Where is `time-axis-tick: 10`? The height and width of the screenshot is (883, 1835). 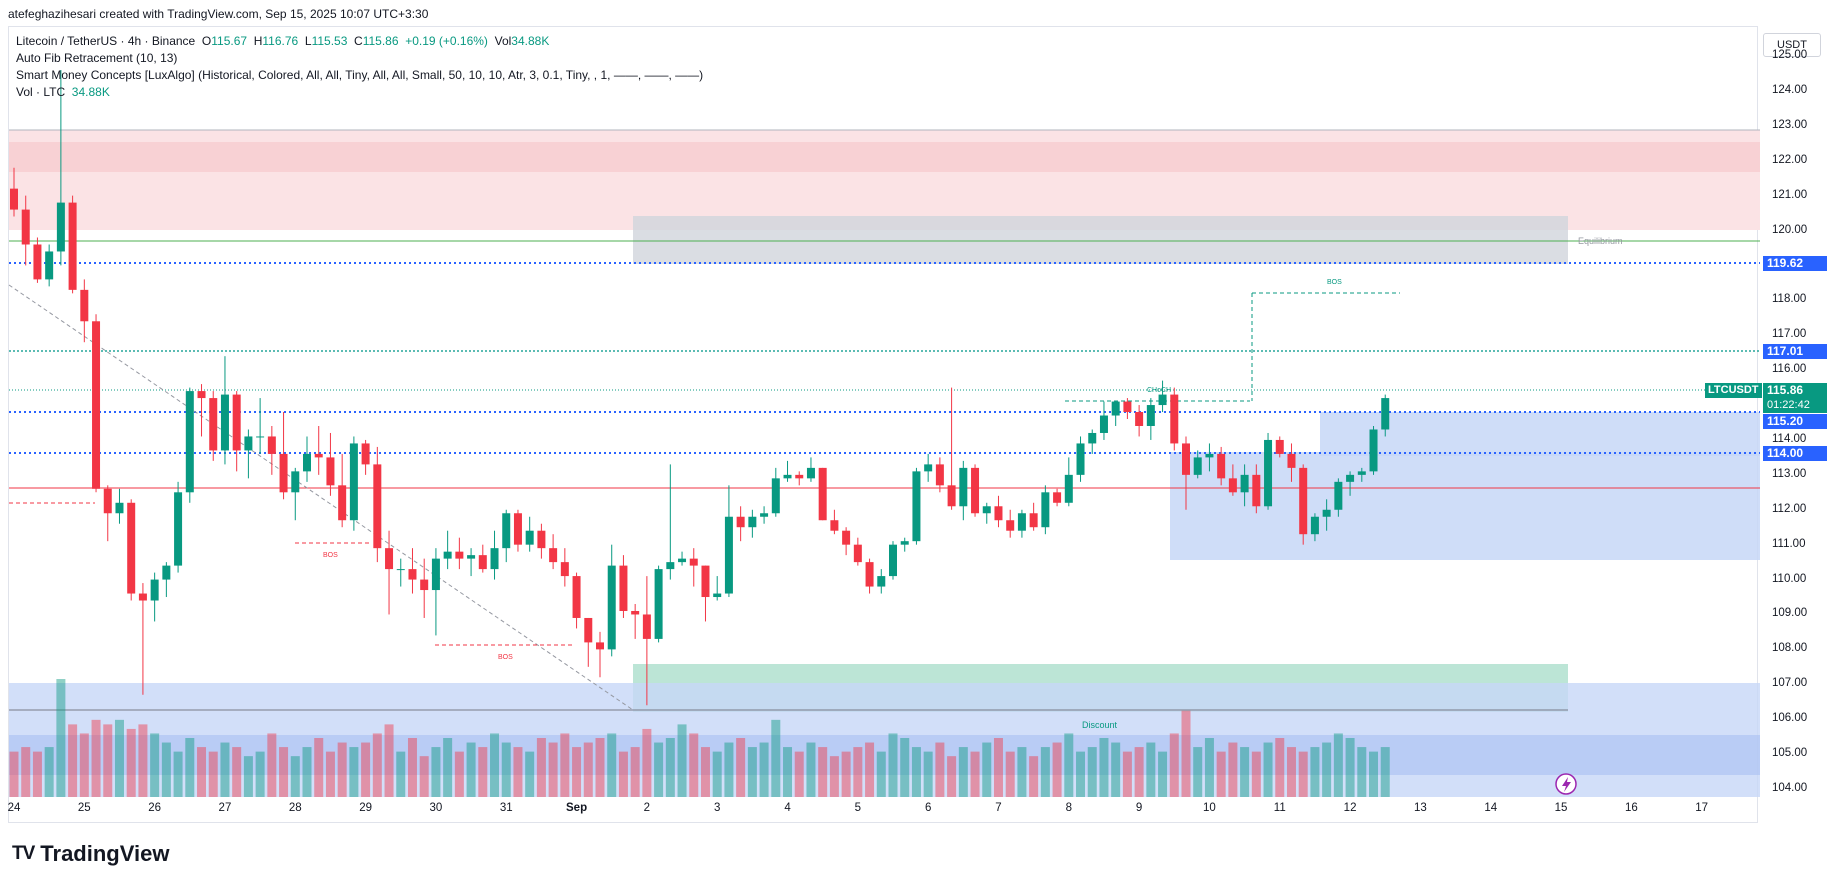 time-axis-tick: 10 is located at coordinates (1209, 808).